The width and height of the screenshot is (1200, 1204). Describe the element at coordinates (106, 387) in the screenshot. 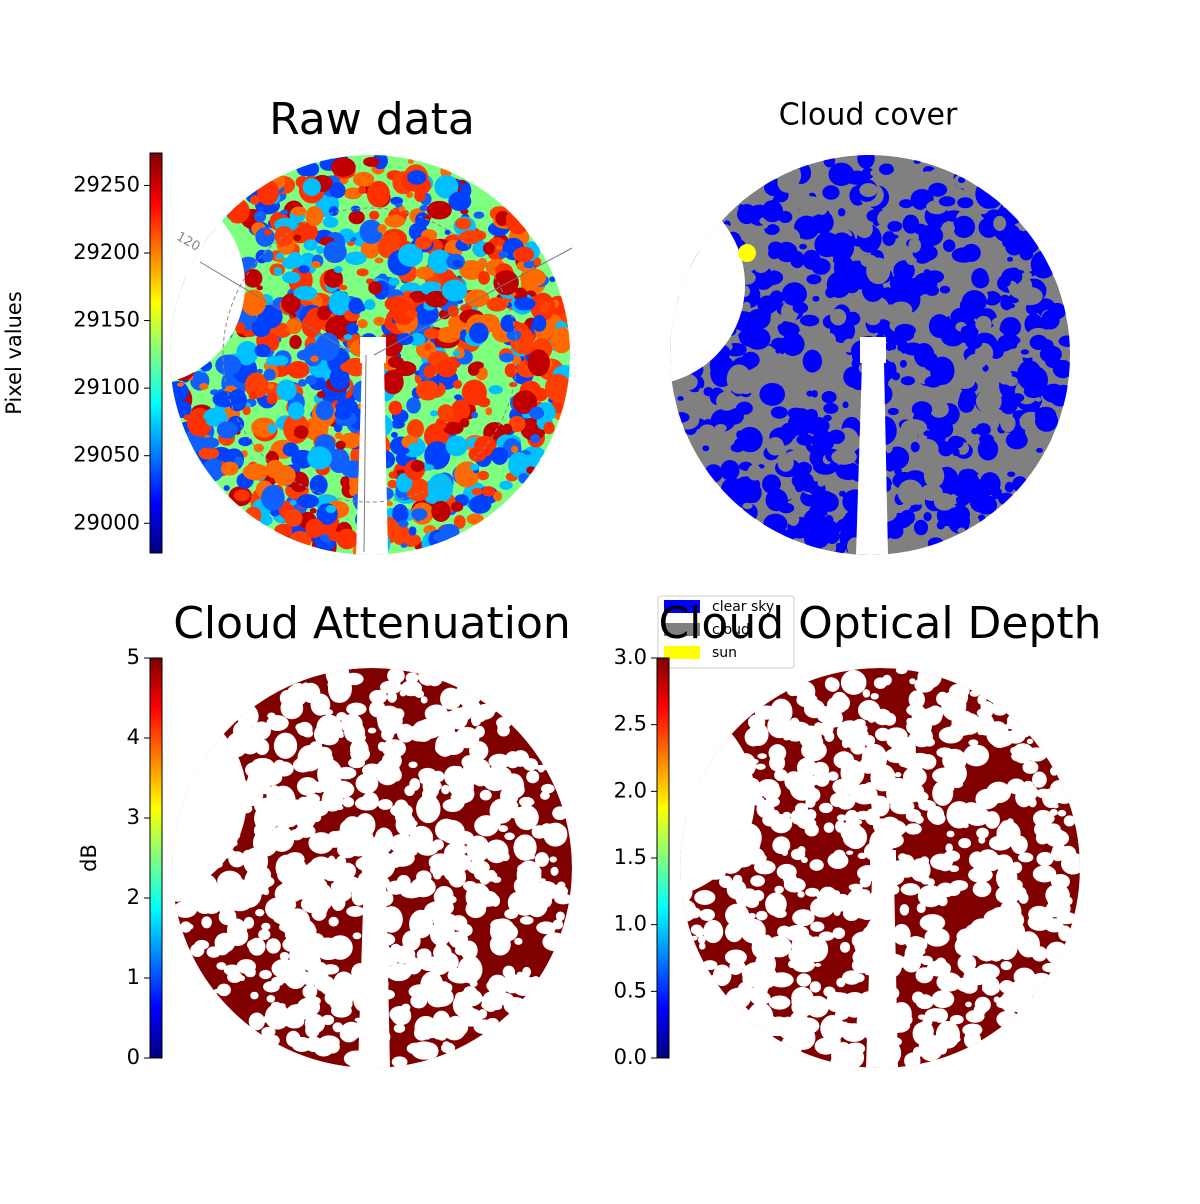

I see `colorbar-tick-label: 29100` at that location.